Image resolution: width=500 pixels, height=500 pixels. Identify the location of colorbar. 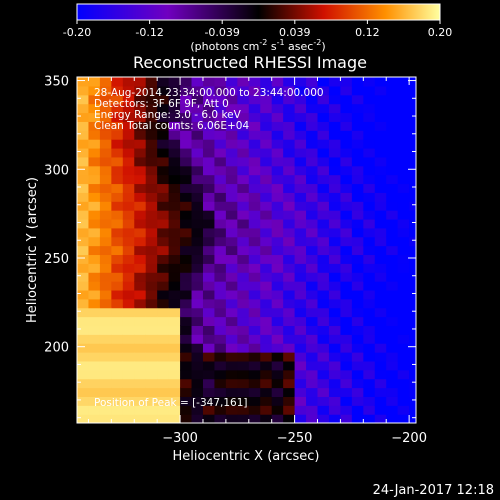
(258, 12).